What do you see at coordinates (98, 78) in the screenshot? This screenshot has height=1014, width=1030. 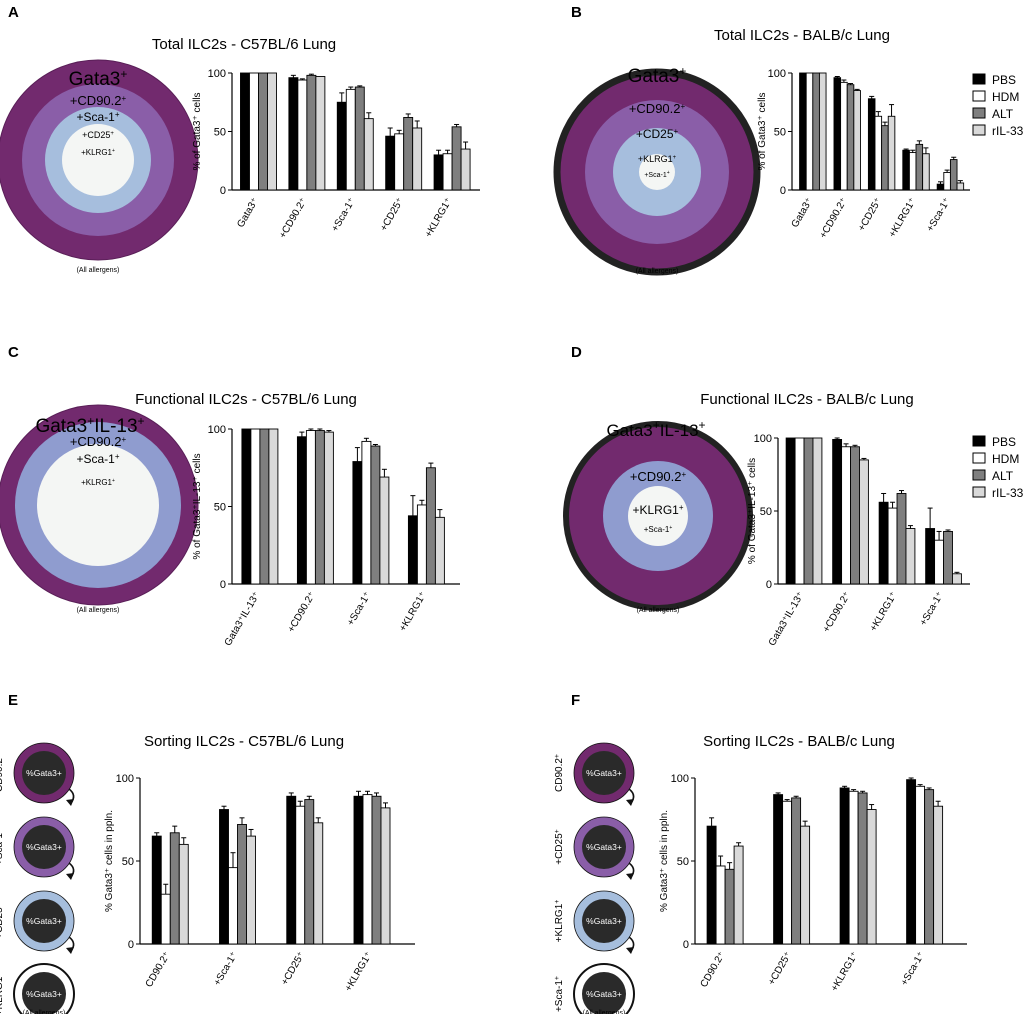 I see `diagram-header: Gata3+` at bounding box center [98, 78].